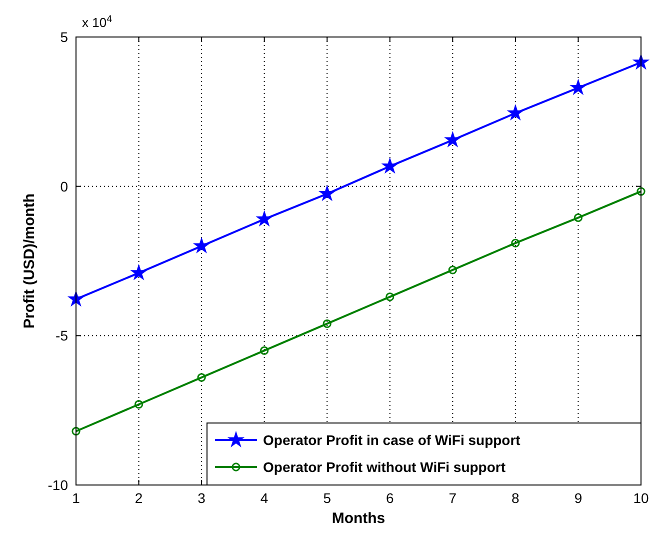  I want to click on text: x 10$^{4}$, so click(97, 22).